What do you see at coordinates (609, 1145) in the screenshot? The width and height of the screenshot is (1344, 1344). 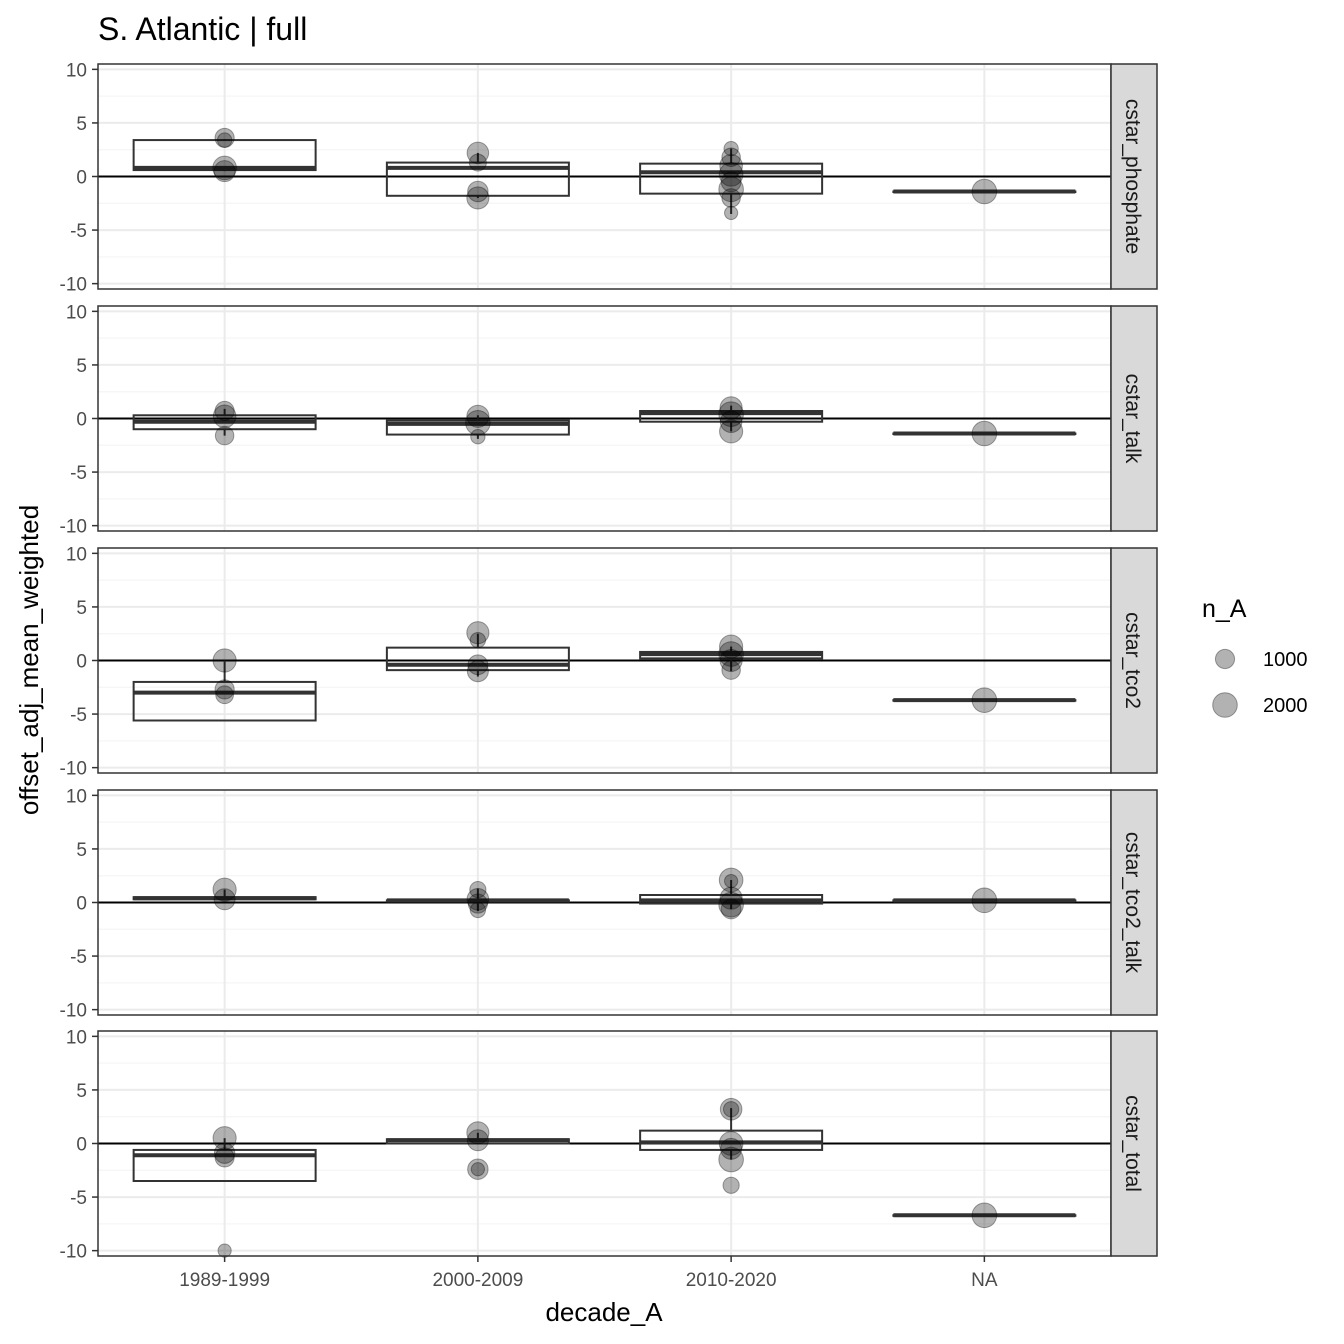 I see `facet-panel-cstar_total: 10 5 0 -5 -10 cstar_total` at bounding box center [609, 1145].